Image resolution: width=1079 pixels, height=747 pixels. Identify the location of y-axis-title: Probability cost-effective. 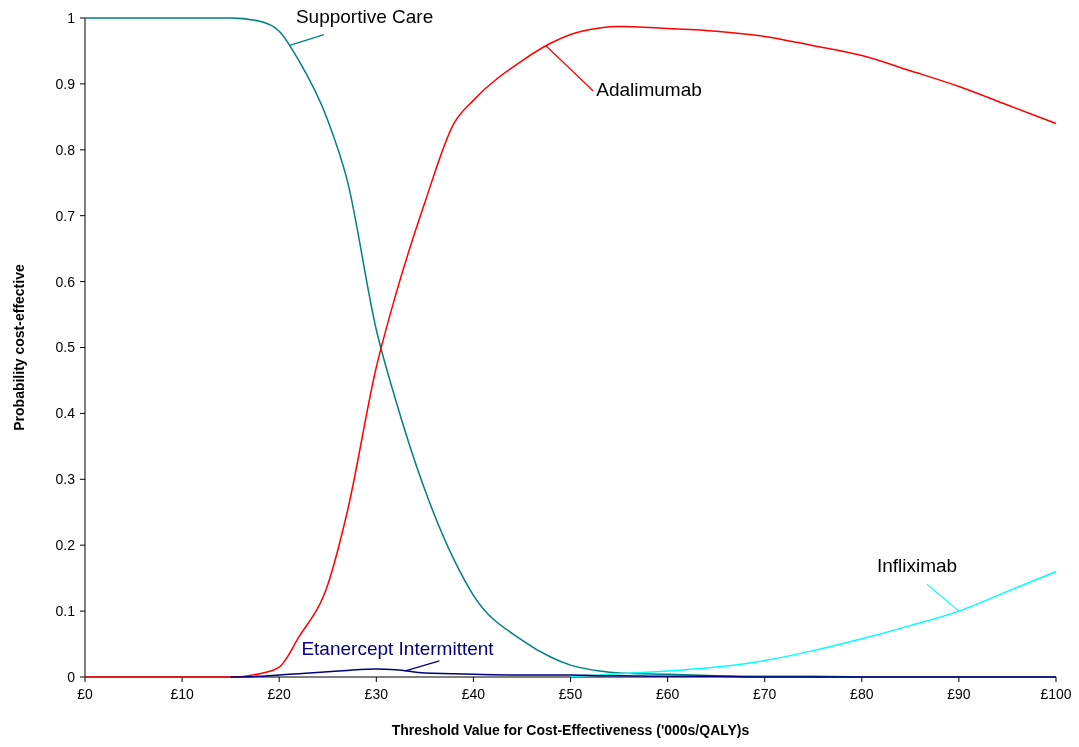
(19, 347).